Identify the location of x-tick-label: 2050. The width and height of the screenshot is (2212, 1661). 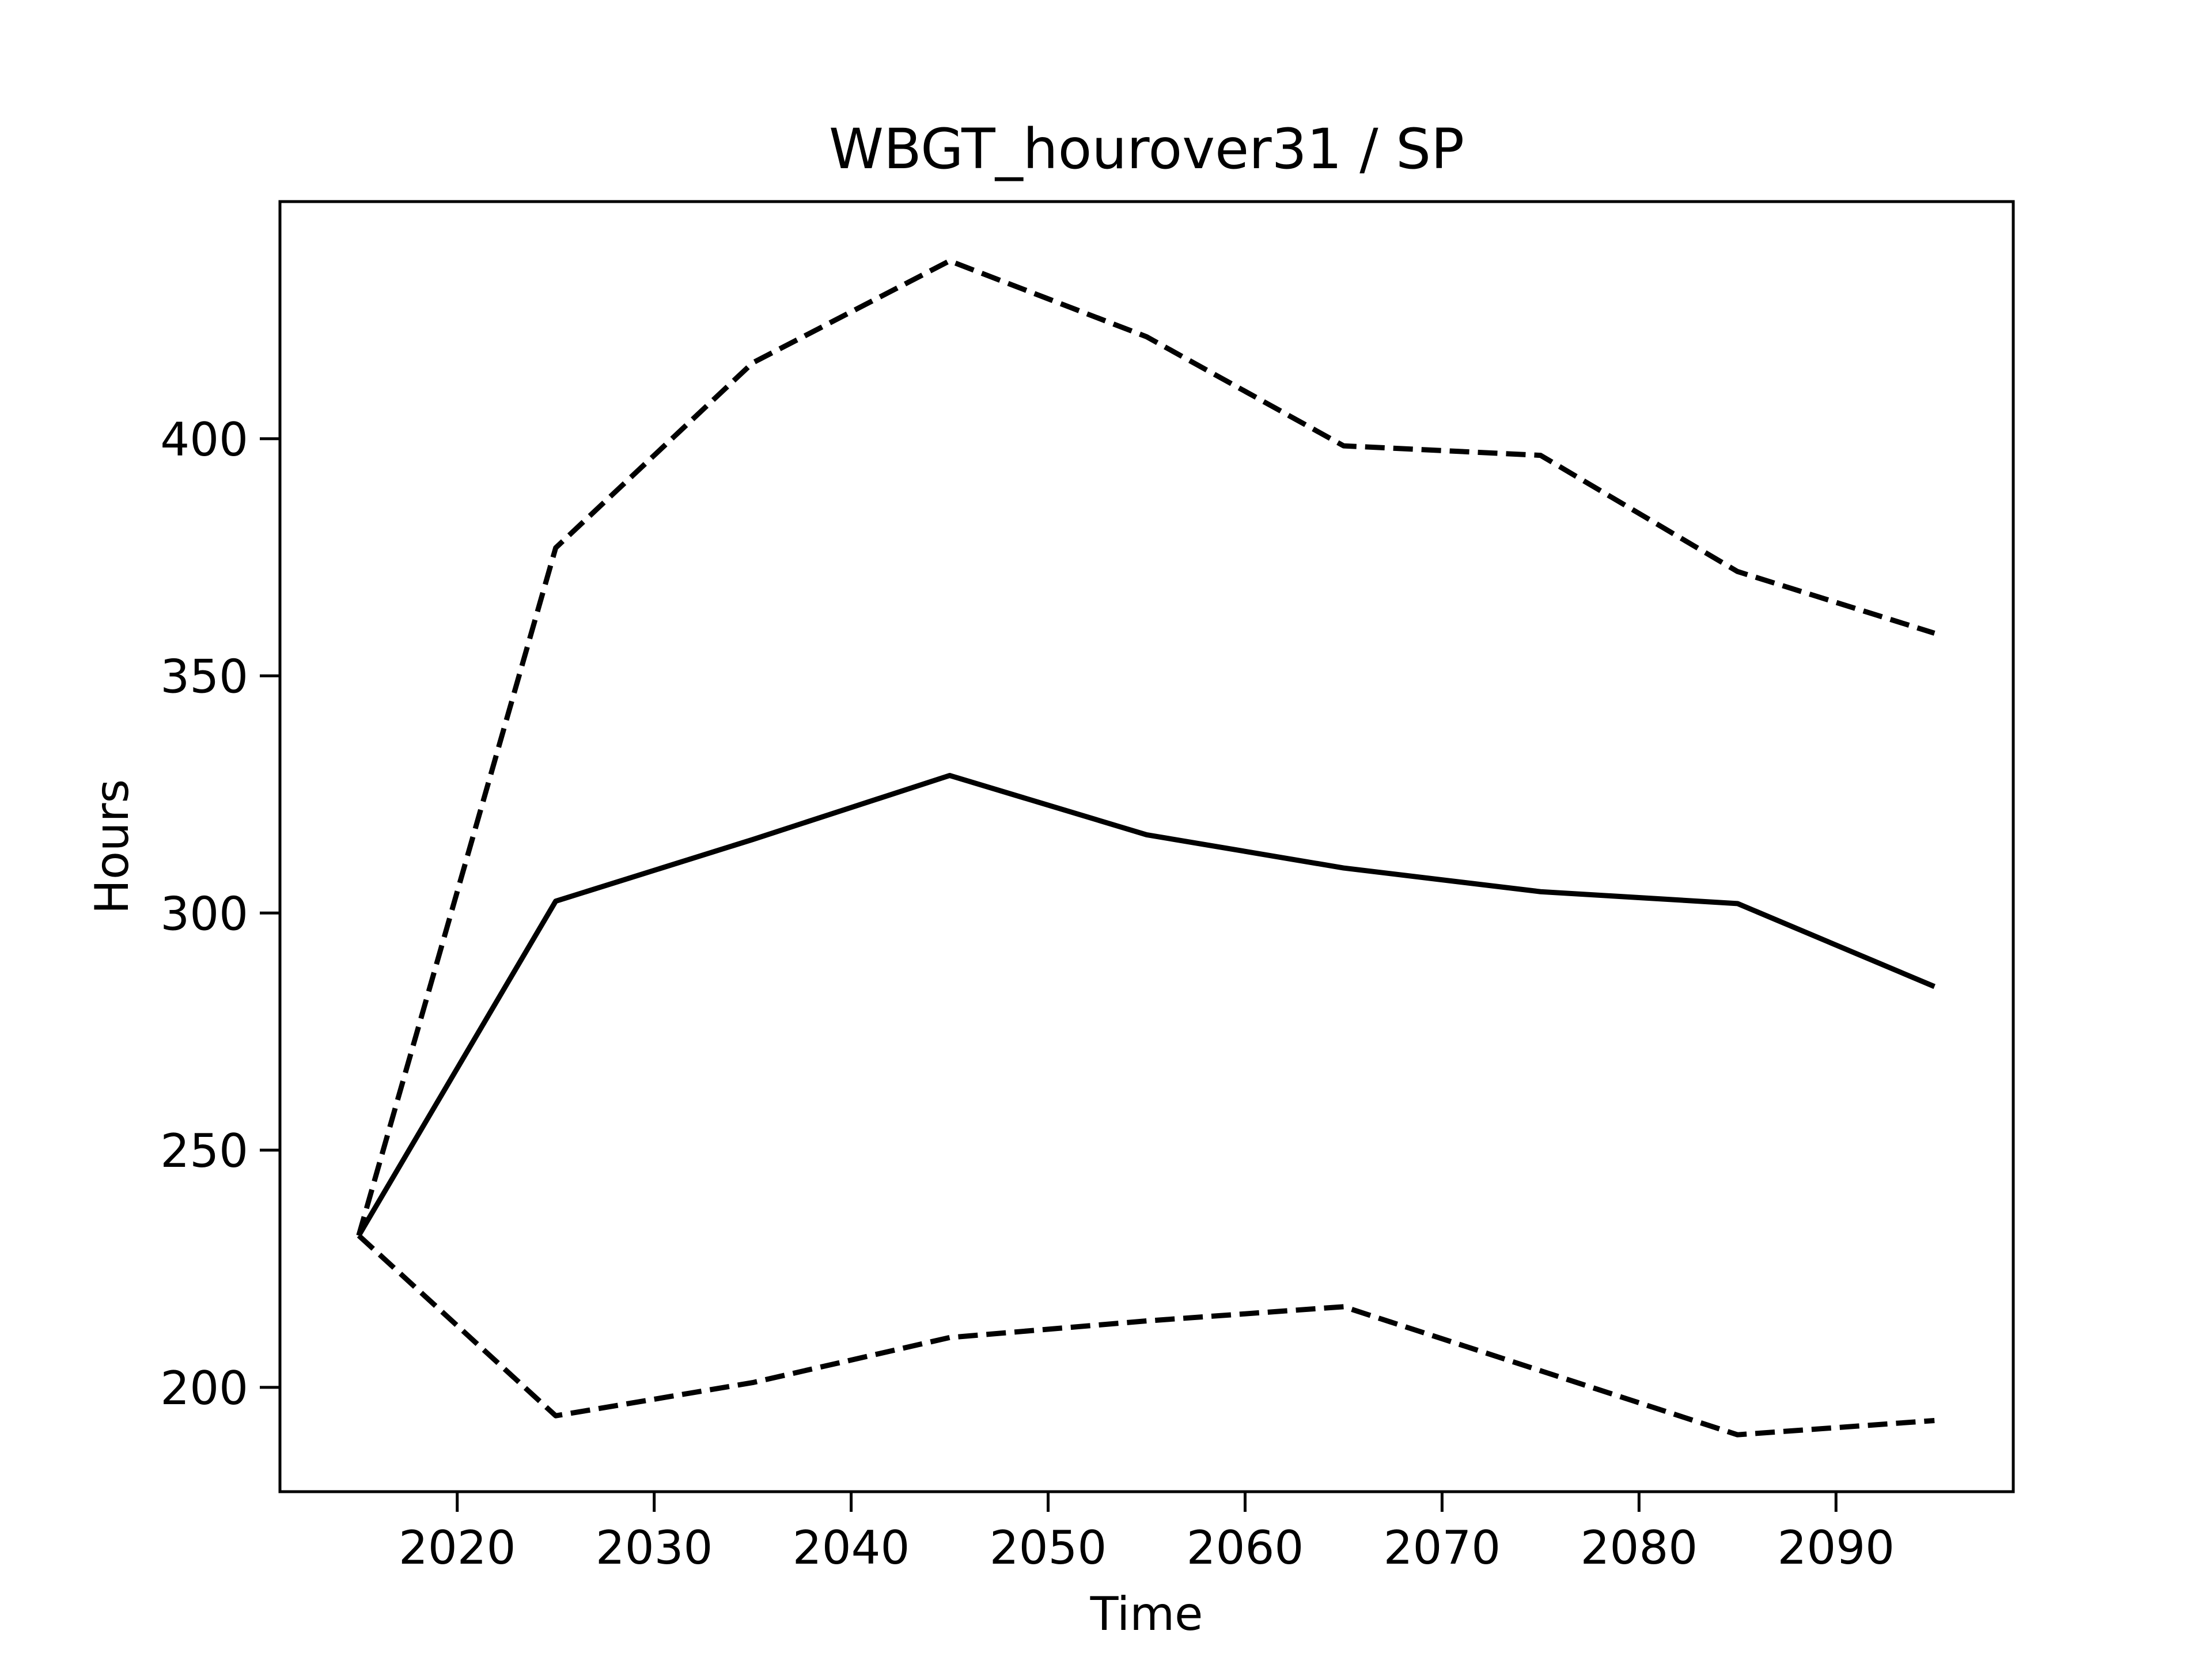
(1048, 1548).